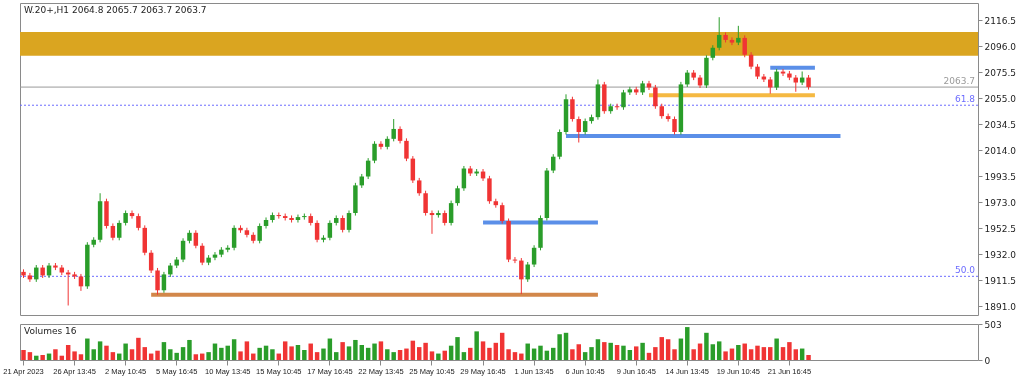  I want to click on y-tick-label: 2055.0, so click(1000, 98).